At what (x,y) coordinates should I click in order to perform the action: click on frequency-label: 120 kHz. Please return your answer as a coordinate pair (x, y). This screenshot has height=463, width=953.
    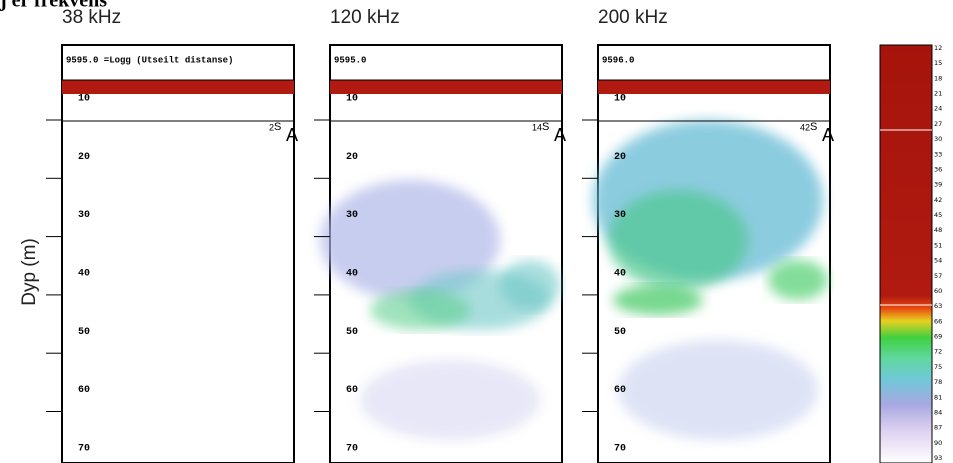
    Looking at the image, I should click on (365, 17).